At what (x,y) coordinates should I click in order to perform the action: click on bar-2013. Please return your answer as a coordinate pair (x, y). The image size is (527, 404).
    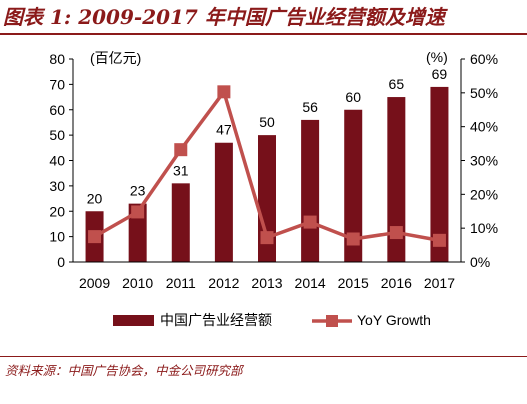
    Looking at the image, I should click on (267, 198).